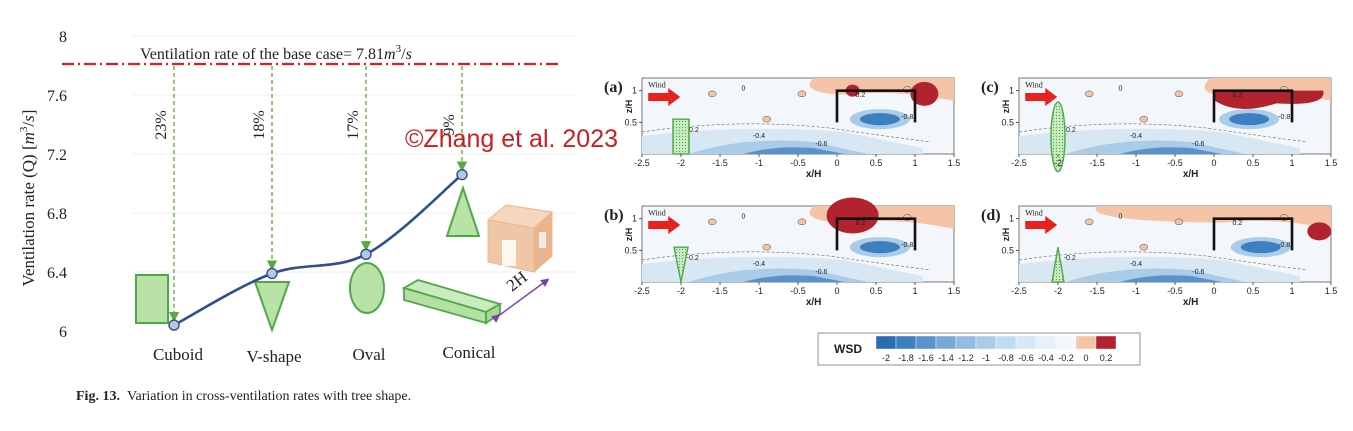 The height and width of the screenshot is (431, 1353). I want to click on colorbar-tick: 0, so click(1085, 358).